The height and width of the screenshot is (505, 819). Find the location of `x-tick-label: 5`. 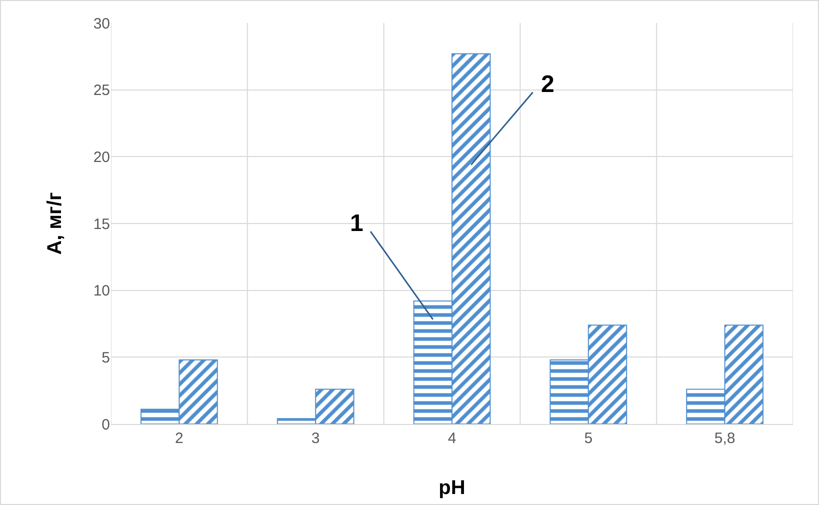

x-tick-label: 5 is located at coordinates (588, 438).